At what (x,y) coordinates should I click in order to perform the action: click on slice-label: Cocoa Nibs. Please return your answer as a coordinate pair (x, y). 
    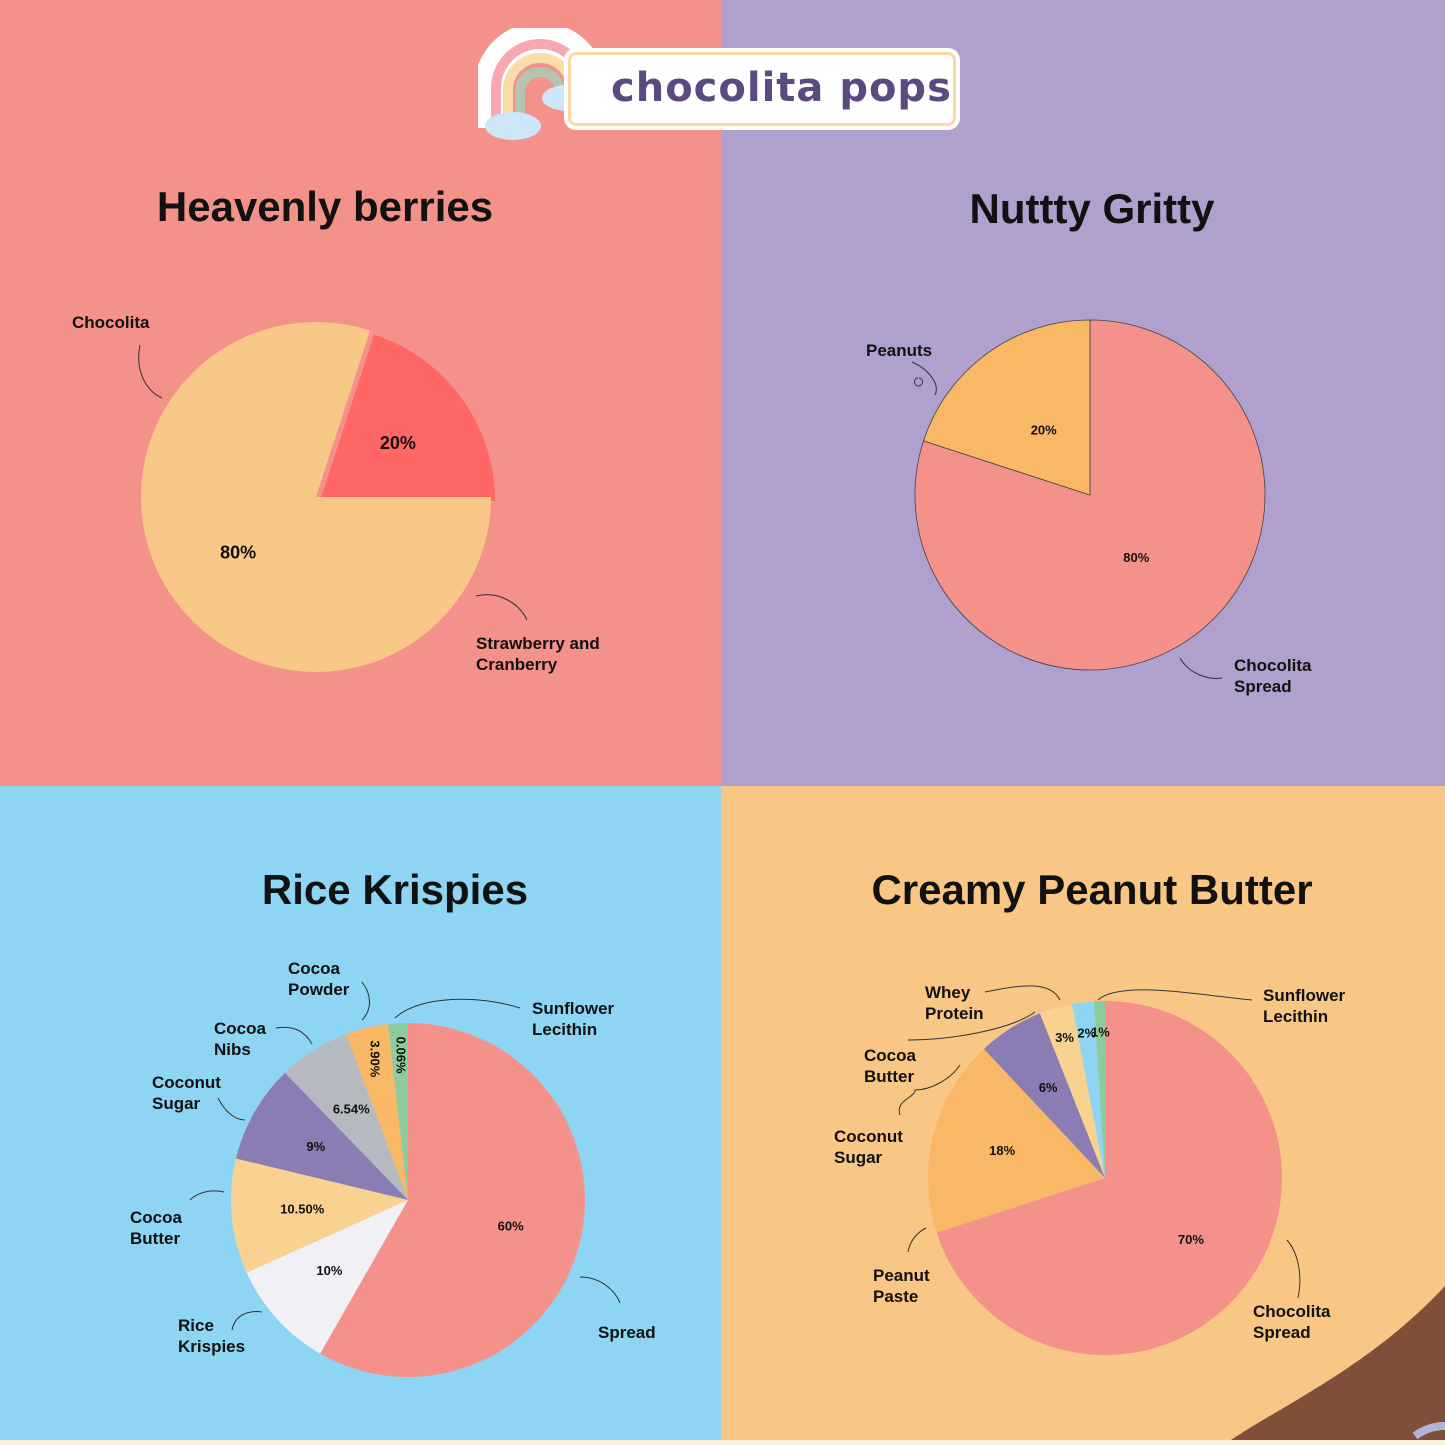
    Looking at the image, I should click on (240, 1039).